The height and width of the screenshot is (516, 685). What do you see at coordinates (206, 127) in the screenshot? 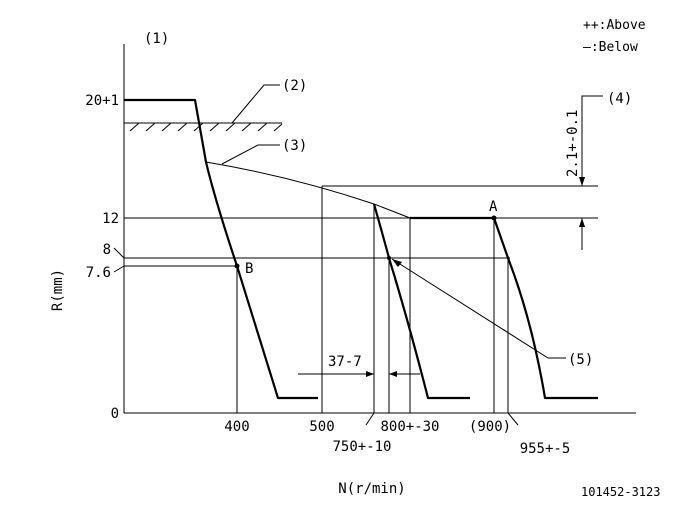
I see `stop-hatching` at bounding box center [206, 127].